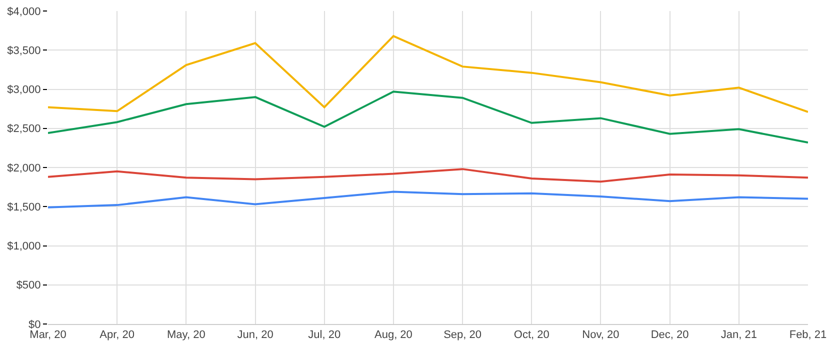 The width and height of the screenshot is (833, 350). What do you see at coordinates (24, 12) in the screenshot?
I see `y-tick-label: $4,000` at bounding box center [24, 12].